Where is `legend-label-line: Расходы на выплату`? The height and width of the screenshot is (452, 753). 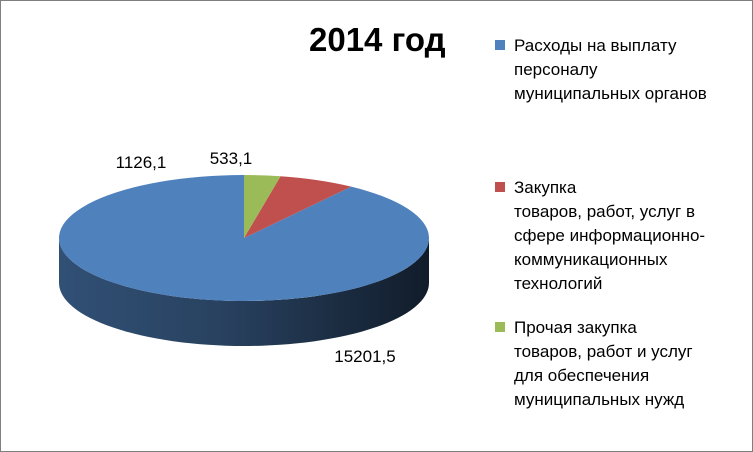
legend-label-line: Расходы на выплату is located at coordinates (595, 45).